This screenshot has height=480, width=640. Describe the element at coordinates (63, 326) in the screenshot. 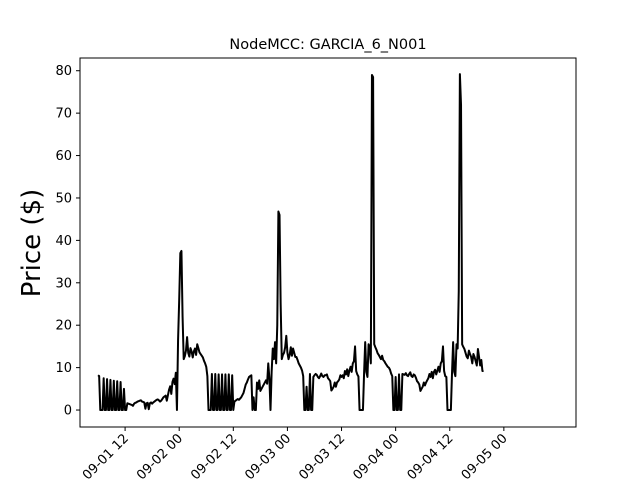

I see `y-tick-label: 20` at that location.